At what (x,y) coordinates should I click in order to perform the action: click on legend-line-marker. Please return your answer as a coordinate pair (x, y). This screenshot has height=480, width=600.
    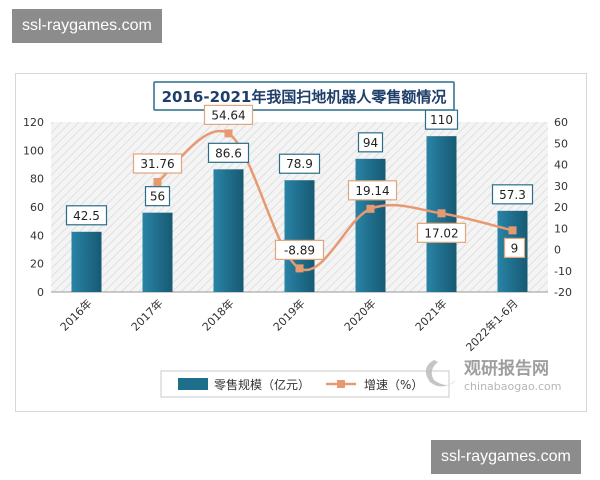
    Looking at the image, I should click on (341, 384).